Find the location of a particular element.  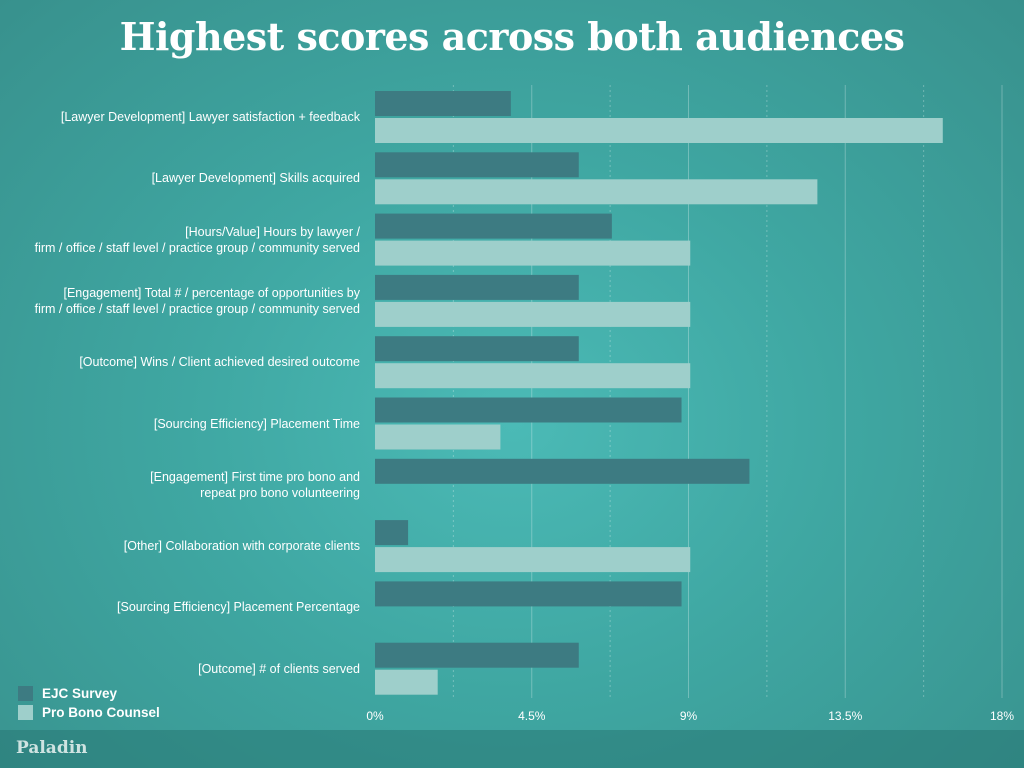

brand-logo-text: Paladin is located at coordinates (52, 748).